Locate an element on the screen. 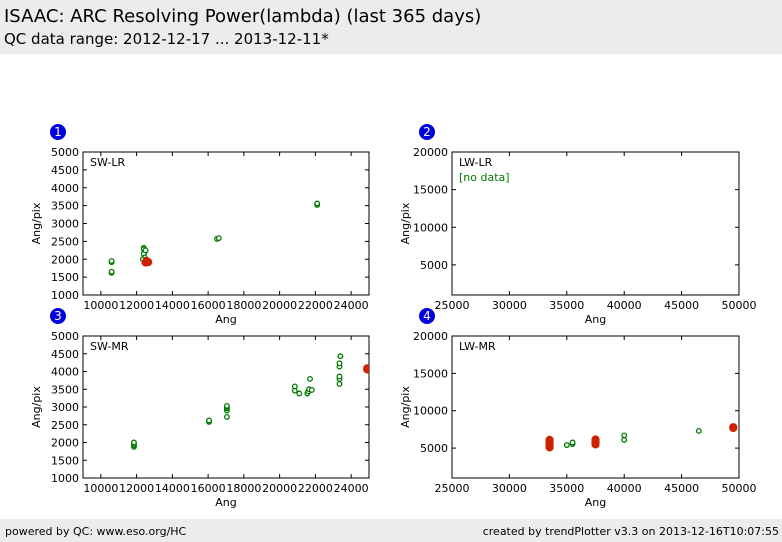 This screenshot has height=542, width=782. x-tick-label: 25000 is located at coordinates (452, 488).